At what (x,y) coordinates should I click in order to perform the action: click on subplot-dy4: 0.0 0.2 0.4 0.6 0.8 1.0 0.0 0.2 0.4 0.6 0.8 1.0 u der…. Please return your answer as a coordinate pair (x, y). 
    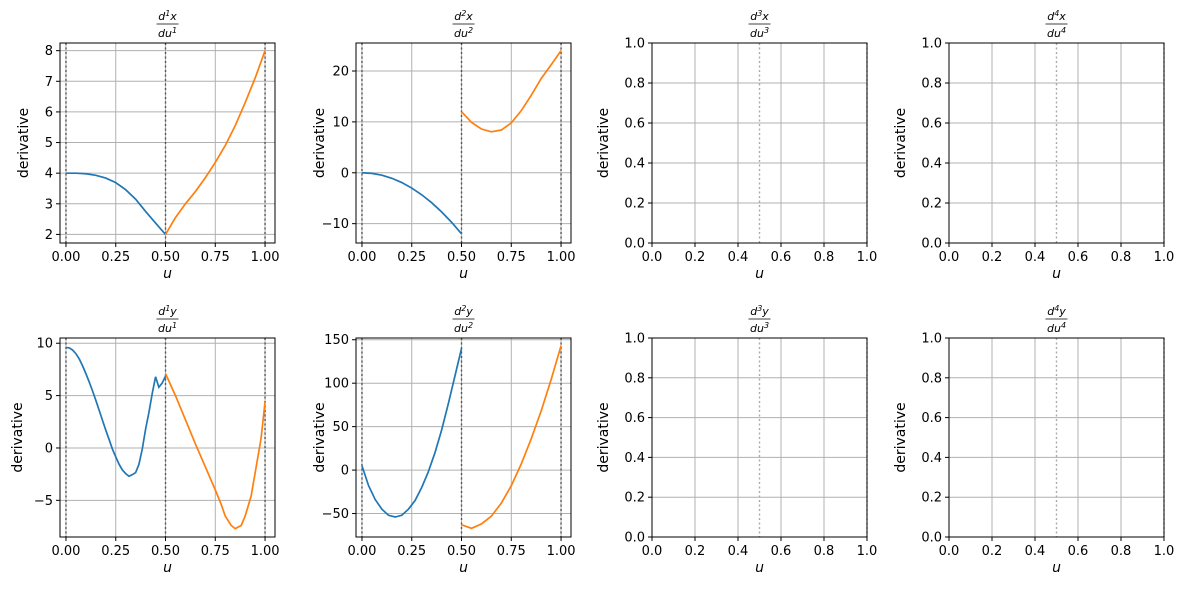
    Looking at the image, I should click on (1033, 440).